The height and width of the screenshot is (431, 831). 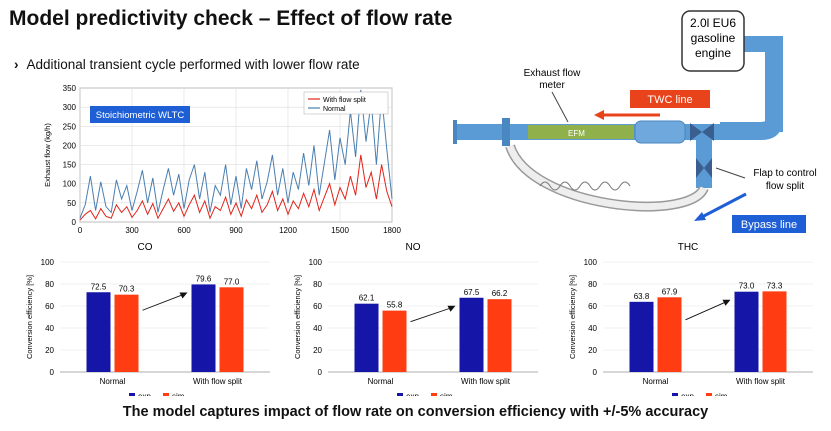 I want to click on y-tick-label: 300, so click(x=70, y=107).